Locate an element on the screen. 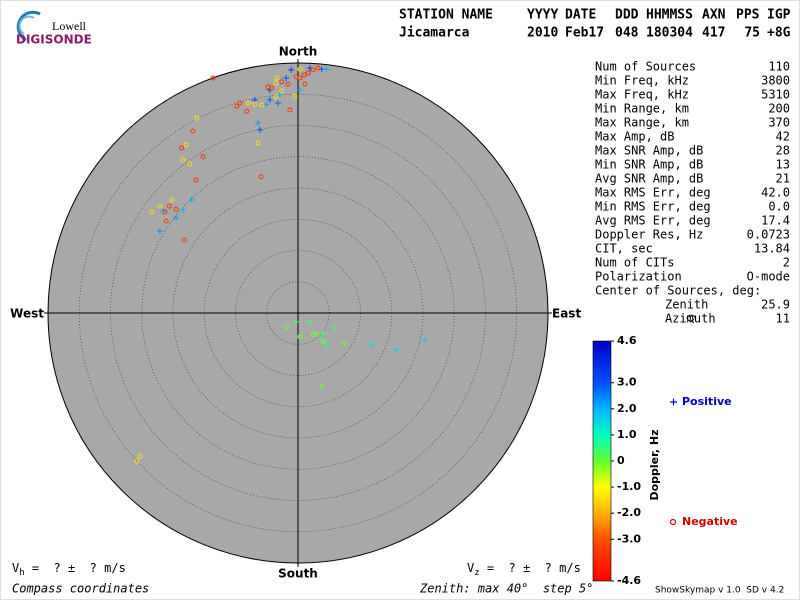 Image resolution: width=800 pixels, height=600 pixels. stat-value: 5310 is located at coordinates (775, 95).